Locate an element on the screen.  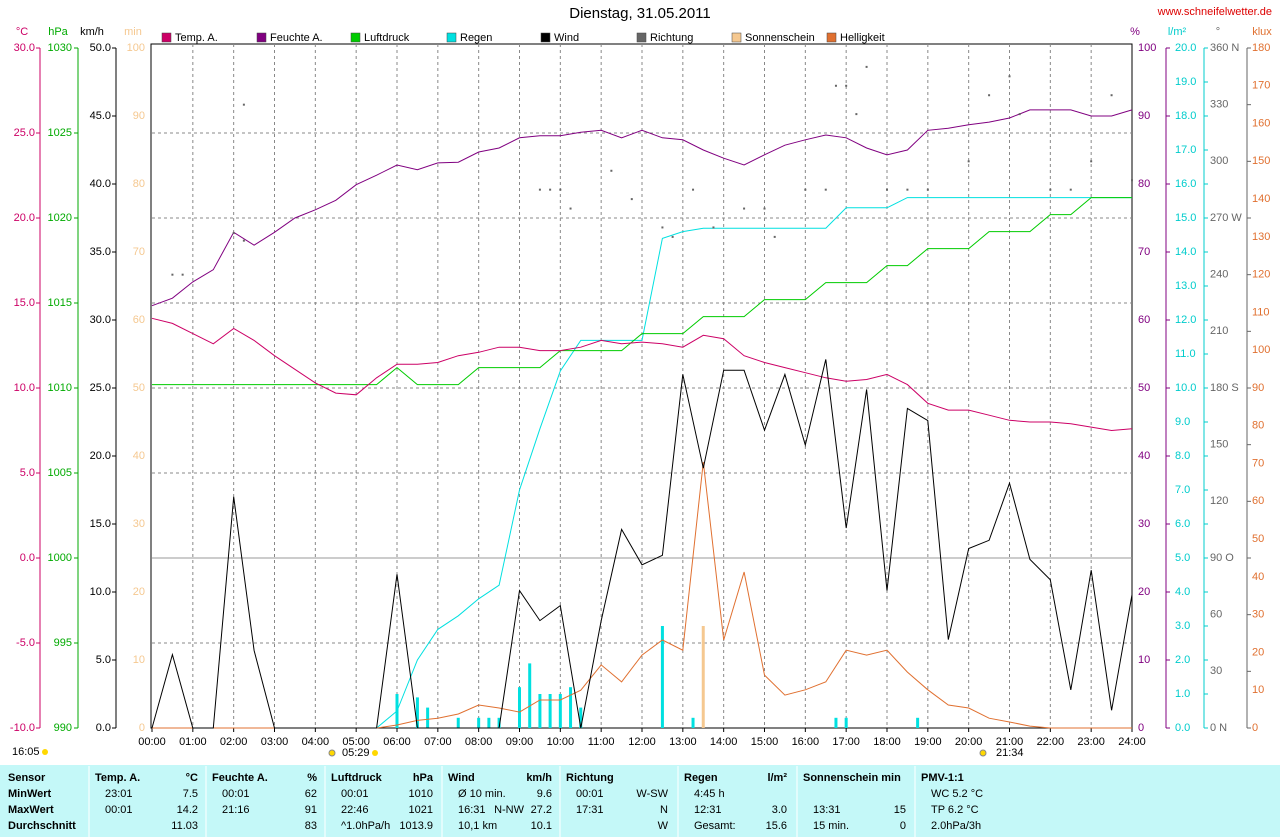
x-tick-label: 23:00 is located at coordinates (1091, 742).